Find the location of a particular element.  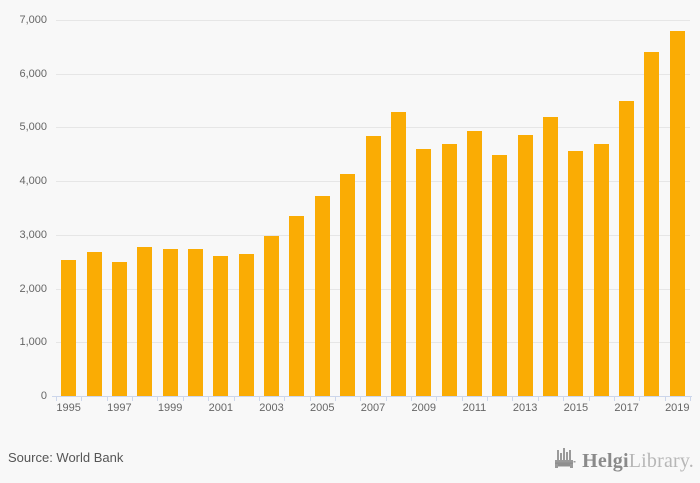

bar-2013 is located at coordinates (525, 265).